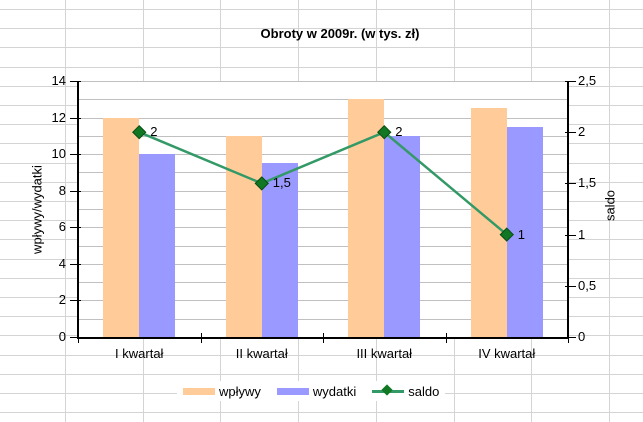 The height and width of the screenshot is (422, 643). I want to click on saldo-data-label: 1,5, so click(281, 183).